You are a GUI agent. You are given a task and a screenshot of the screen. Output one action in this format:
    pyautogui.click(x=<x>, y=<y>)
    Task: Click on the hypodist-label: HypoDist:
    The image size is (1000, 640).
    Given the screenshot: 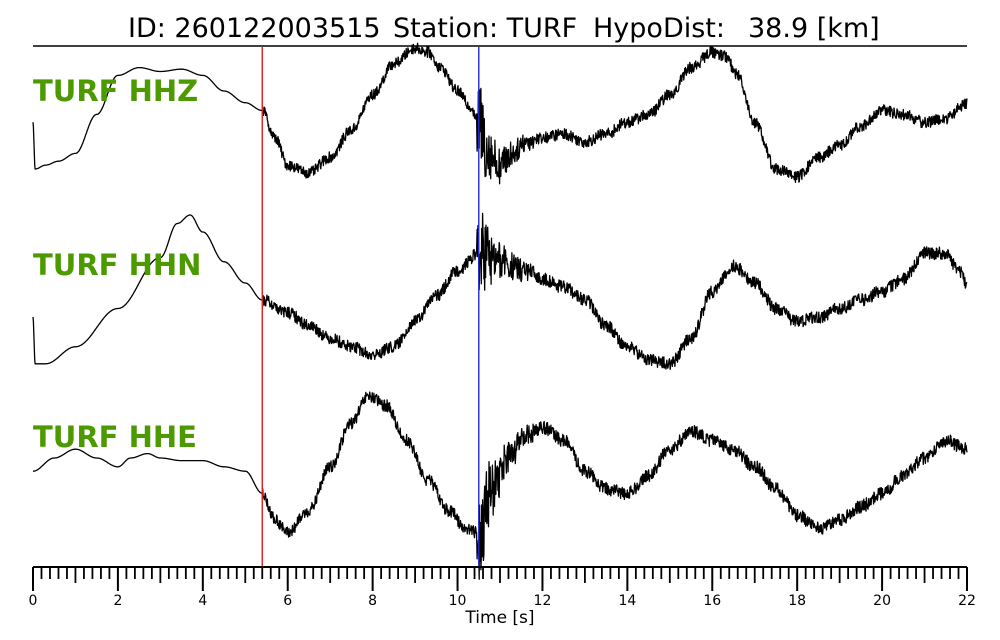 What is the action you would take?
    pyautogui.click(x=659, y=28)
    